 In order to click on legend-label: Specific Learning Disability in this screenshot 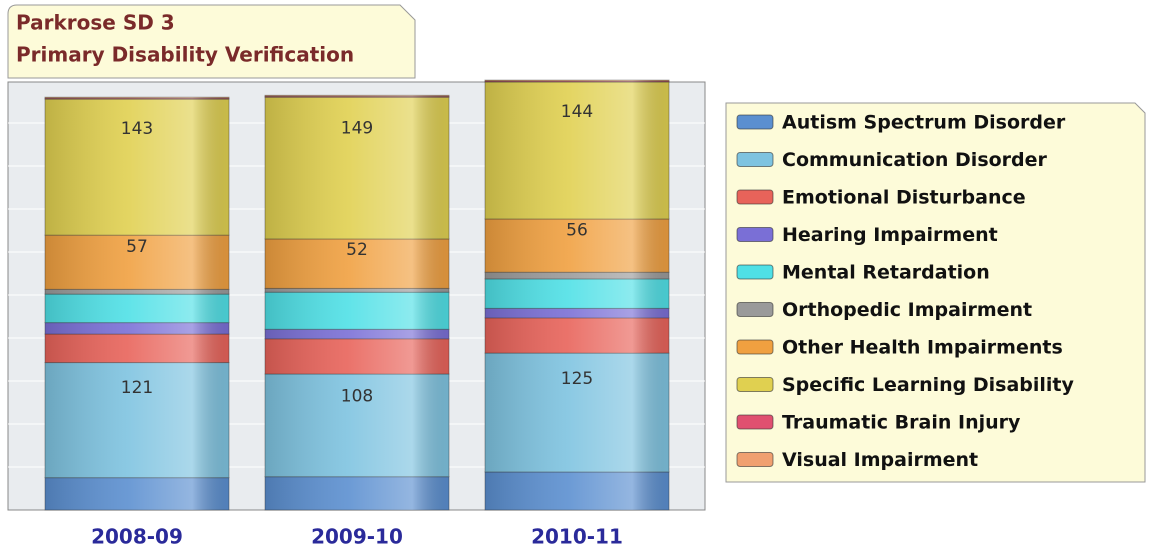, I will do `click(928, 385)`.